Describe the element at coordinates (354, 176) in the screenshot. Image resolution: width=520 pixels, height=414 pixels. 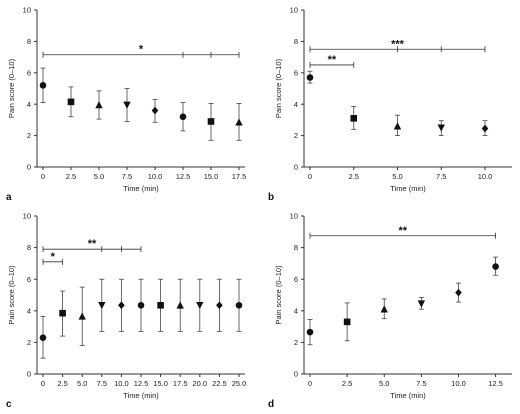
I see `x-tick-label: 2.5` at that location.